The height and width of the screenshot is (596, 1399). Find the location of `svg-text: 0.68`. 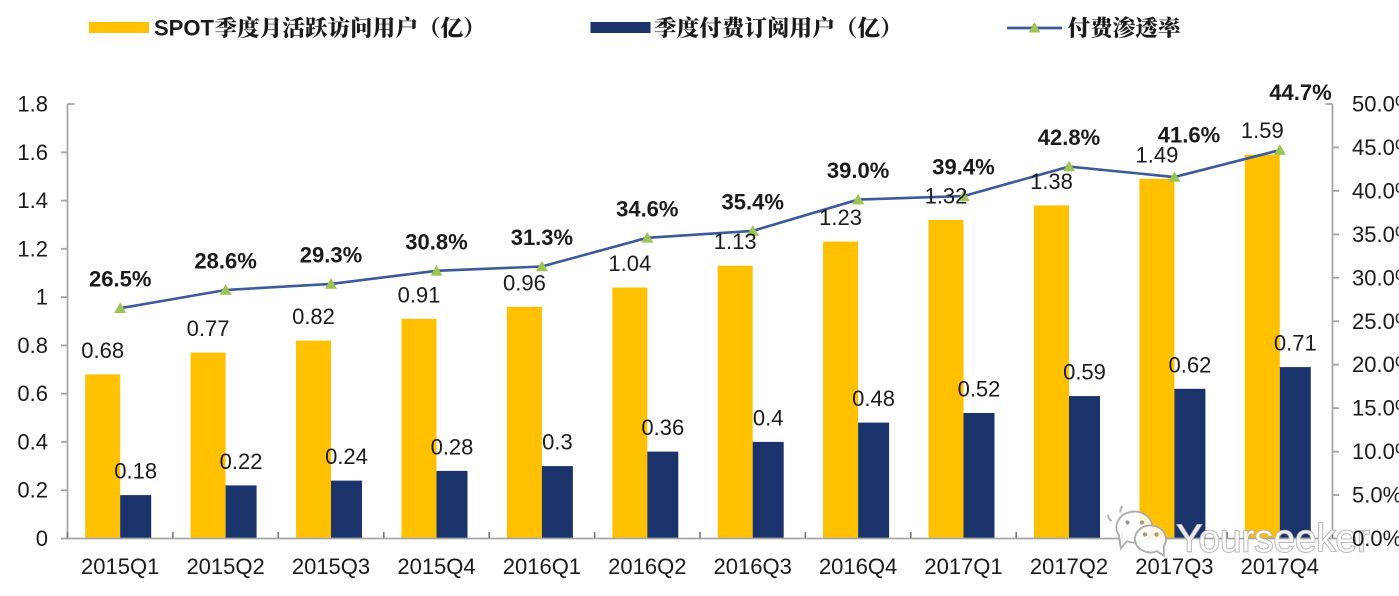

svg-text: 0.68 is located at coordinates (102, 350).